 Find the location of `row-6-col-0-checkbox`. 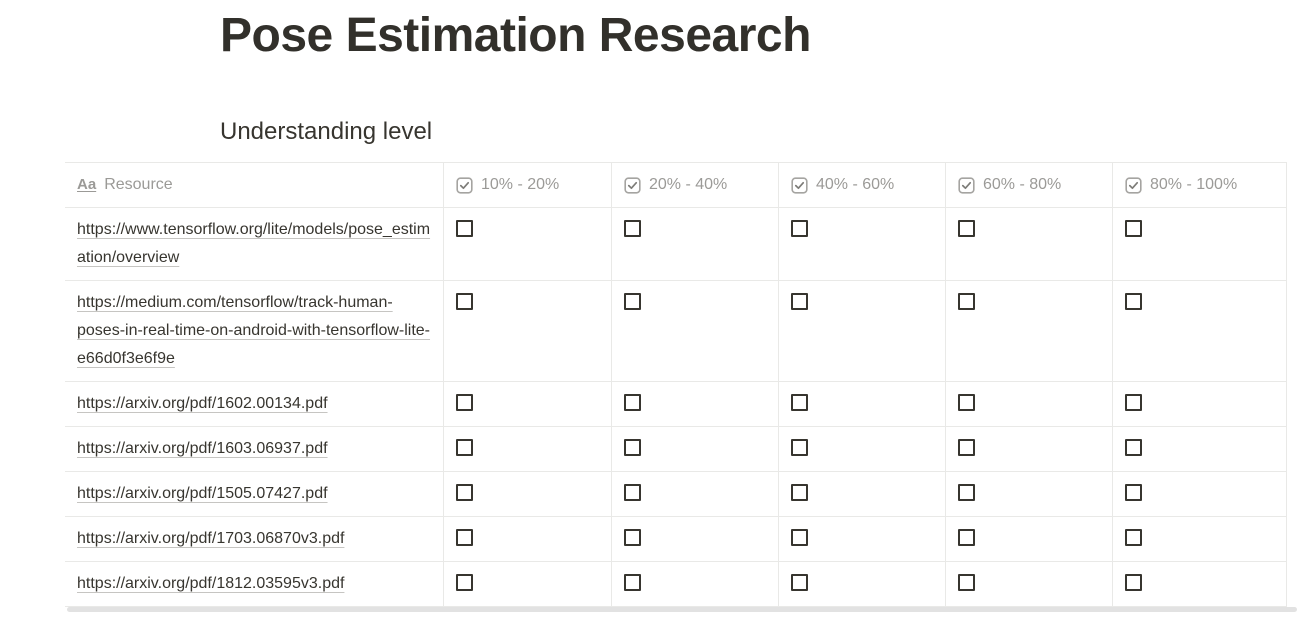

row-6-col-0-checkbox is located at coordinates (464, 582).